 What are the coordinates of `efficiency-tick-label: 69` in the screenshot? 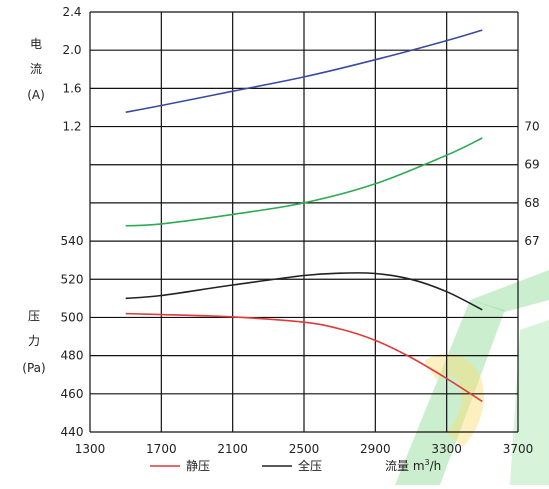 It's located at (531, 165).